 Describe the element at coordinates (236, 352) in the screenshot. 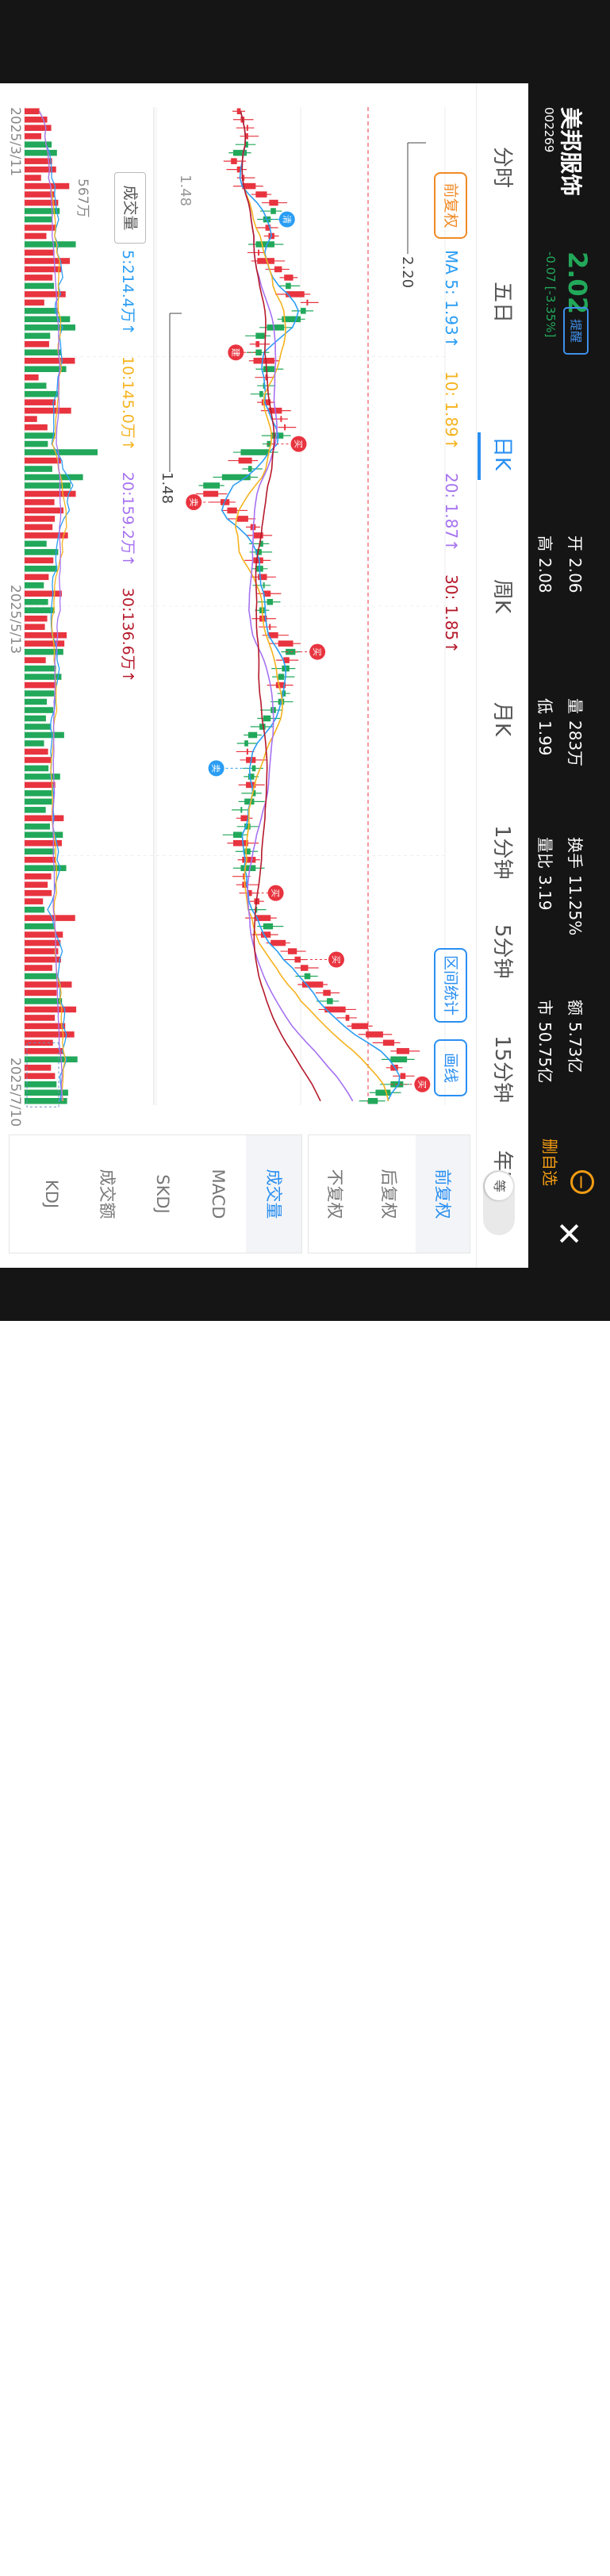

I see `trade-marker` at that location.